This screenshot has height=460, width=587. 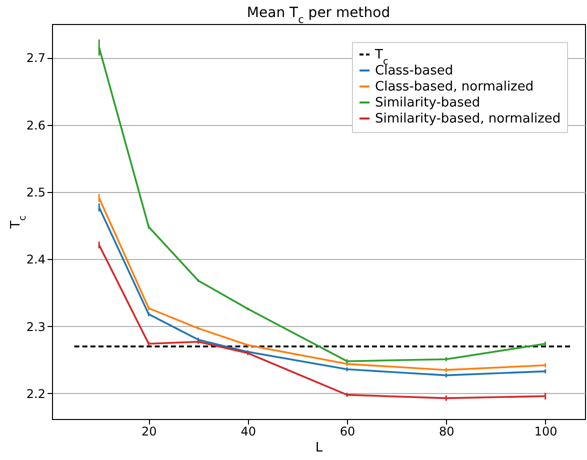 I want to click on legend-label: Class-based, so click(x=414, y=71).